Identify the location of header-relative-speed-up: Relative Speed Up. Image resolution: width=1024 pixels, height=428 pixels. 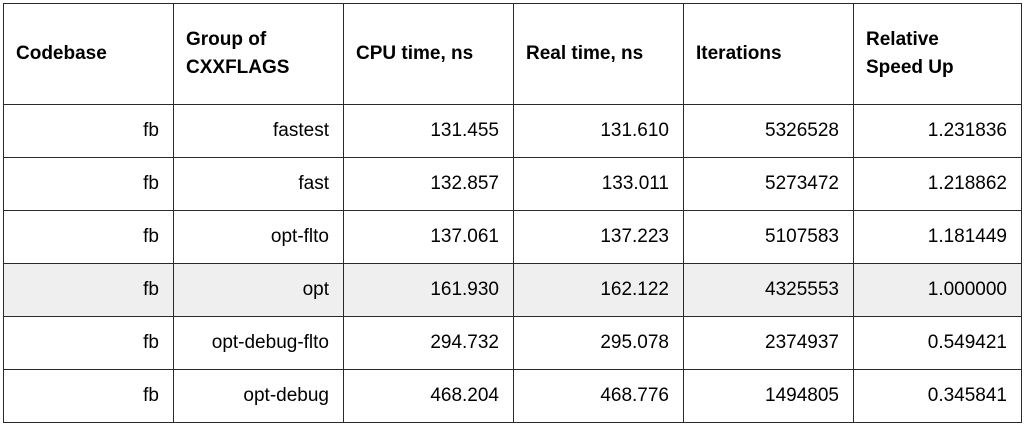
(937, 54).